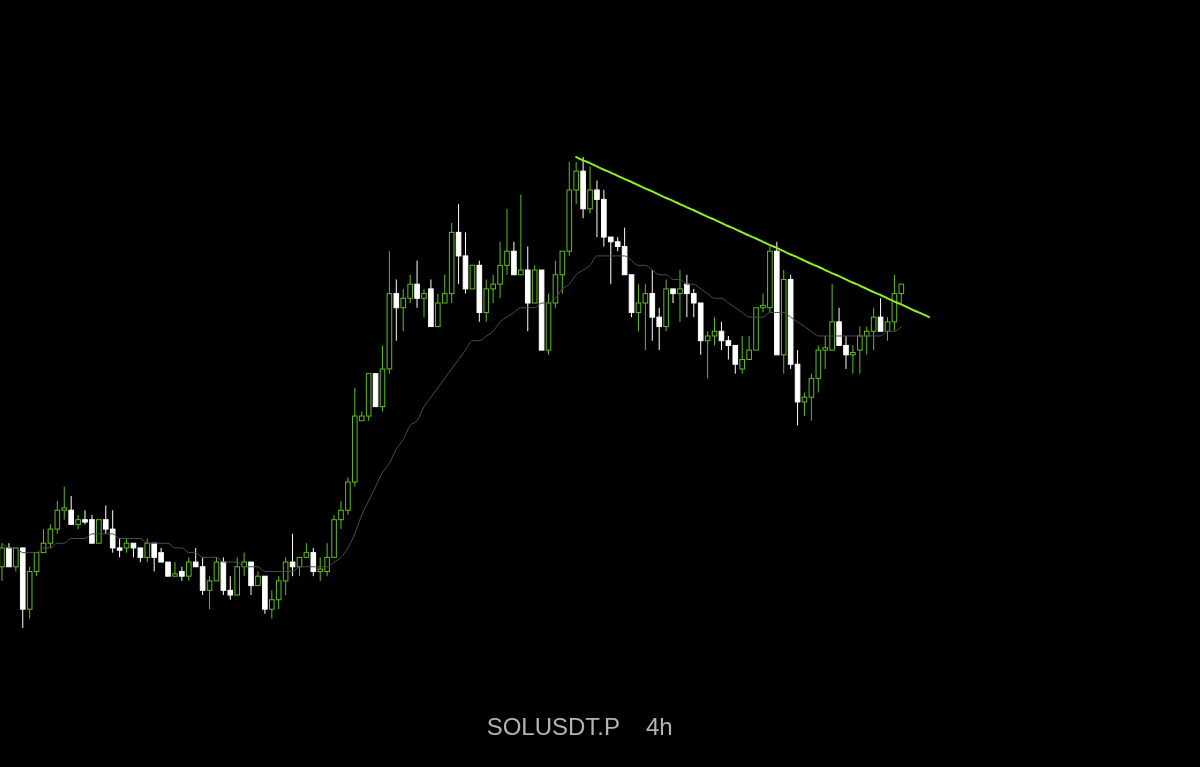 The height and width of the screenshot is (767, 1200). What do you see at coordinates (553, 726) in the screenshot?
I see `text: SOLUSDT.P` at bounding box center [553, 726].